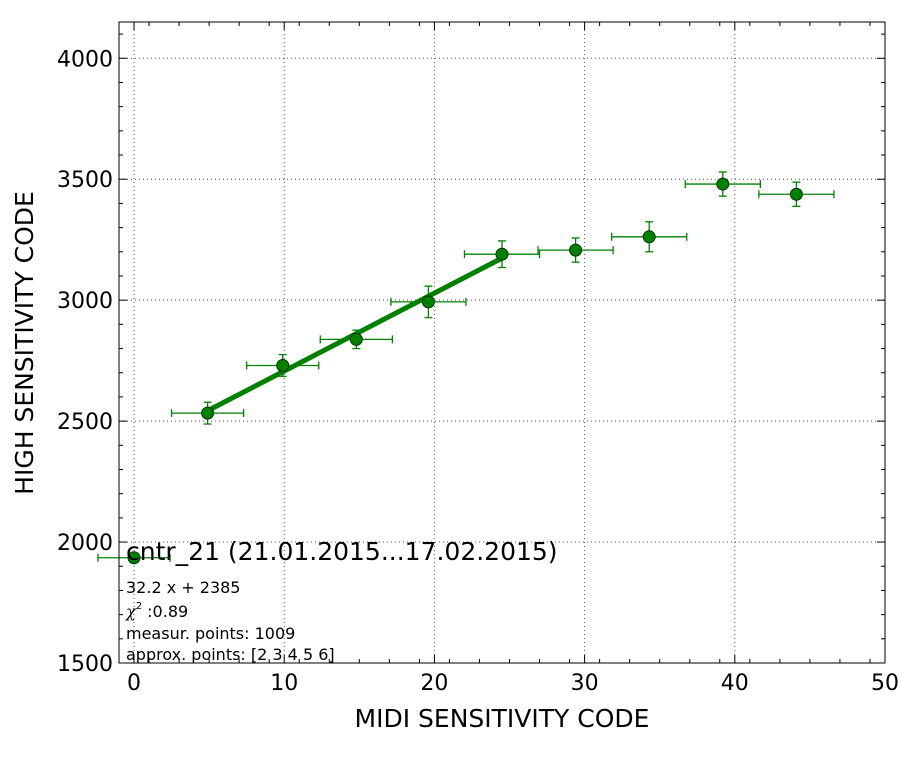  Describe the element at coordinates (342, 551) in the screenshot. I see `annotation-title: cntr_21 (21.01.2015...17.02.2015)` at that location.